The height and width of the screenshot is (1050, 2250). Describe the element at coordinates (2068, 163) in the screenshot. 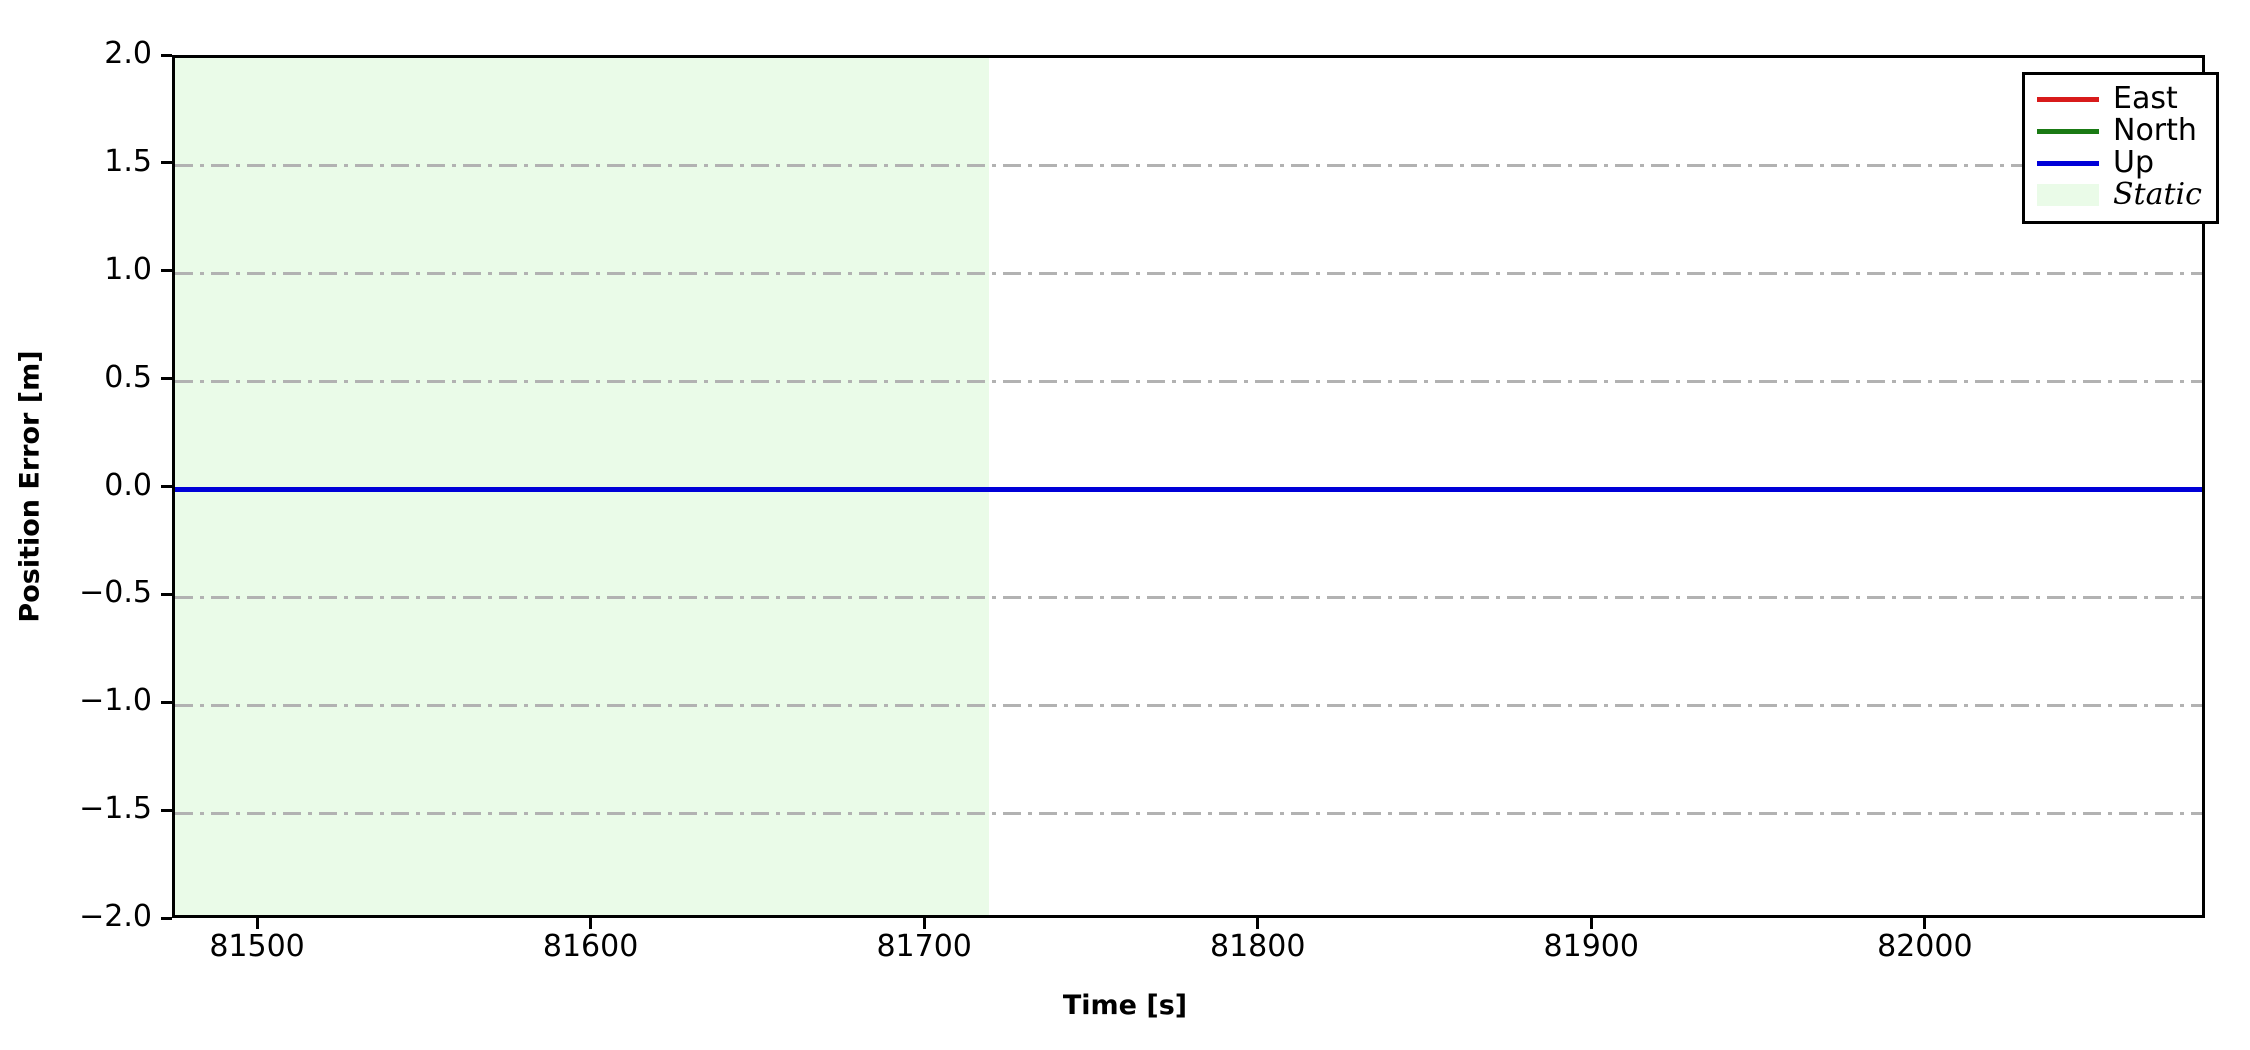

I see `legend-swatch-up-icon` at that location.